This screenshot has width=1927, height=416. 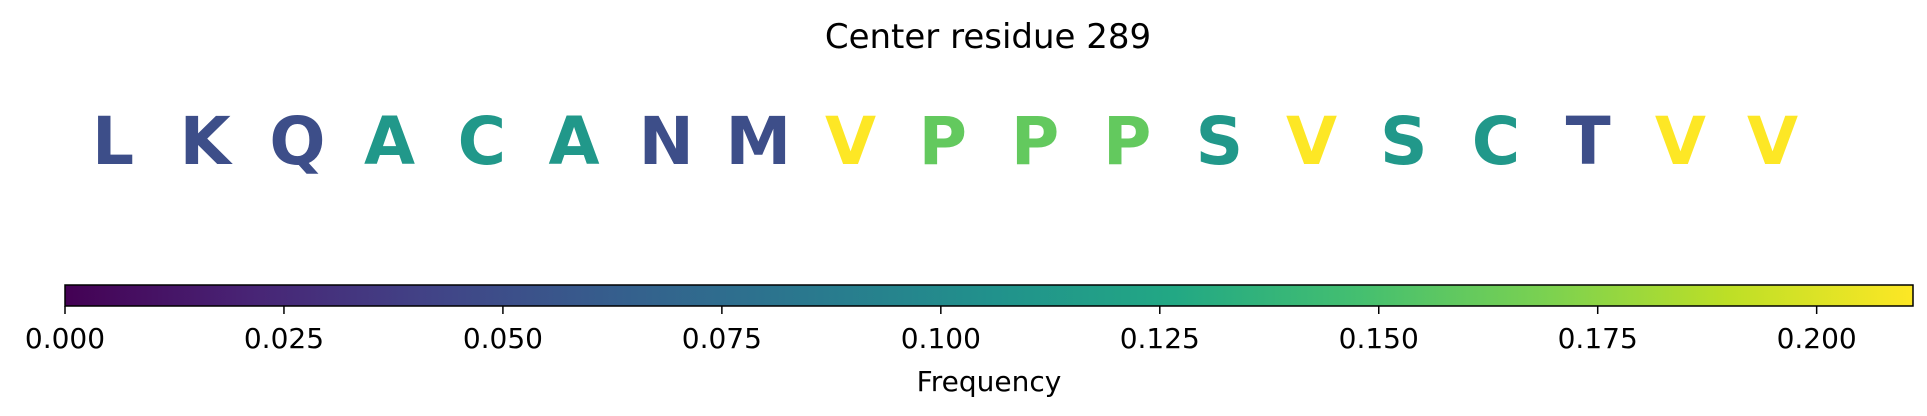 What do you see at coordinates (666, 141) in the screenshot?
I see `residue-letter: N` at bounding box center [666, 141].